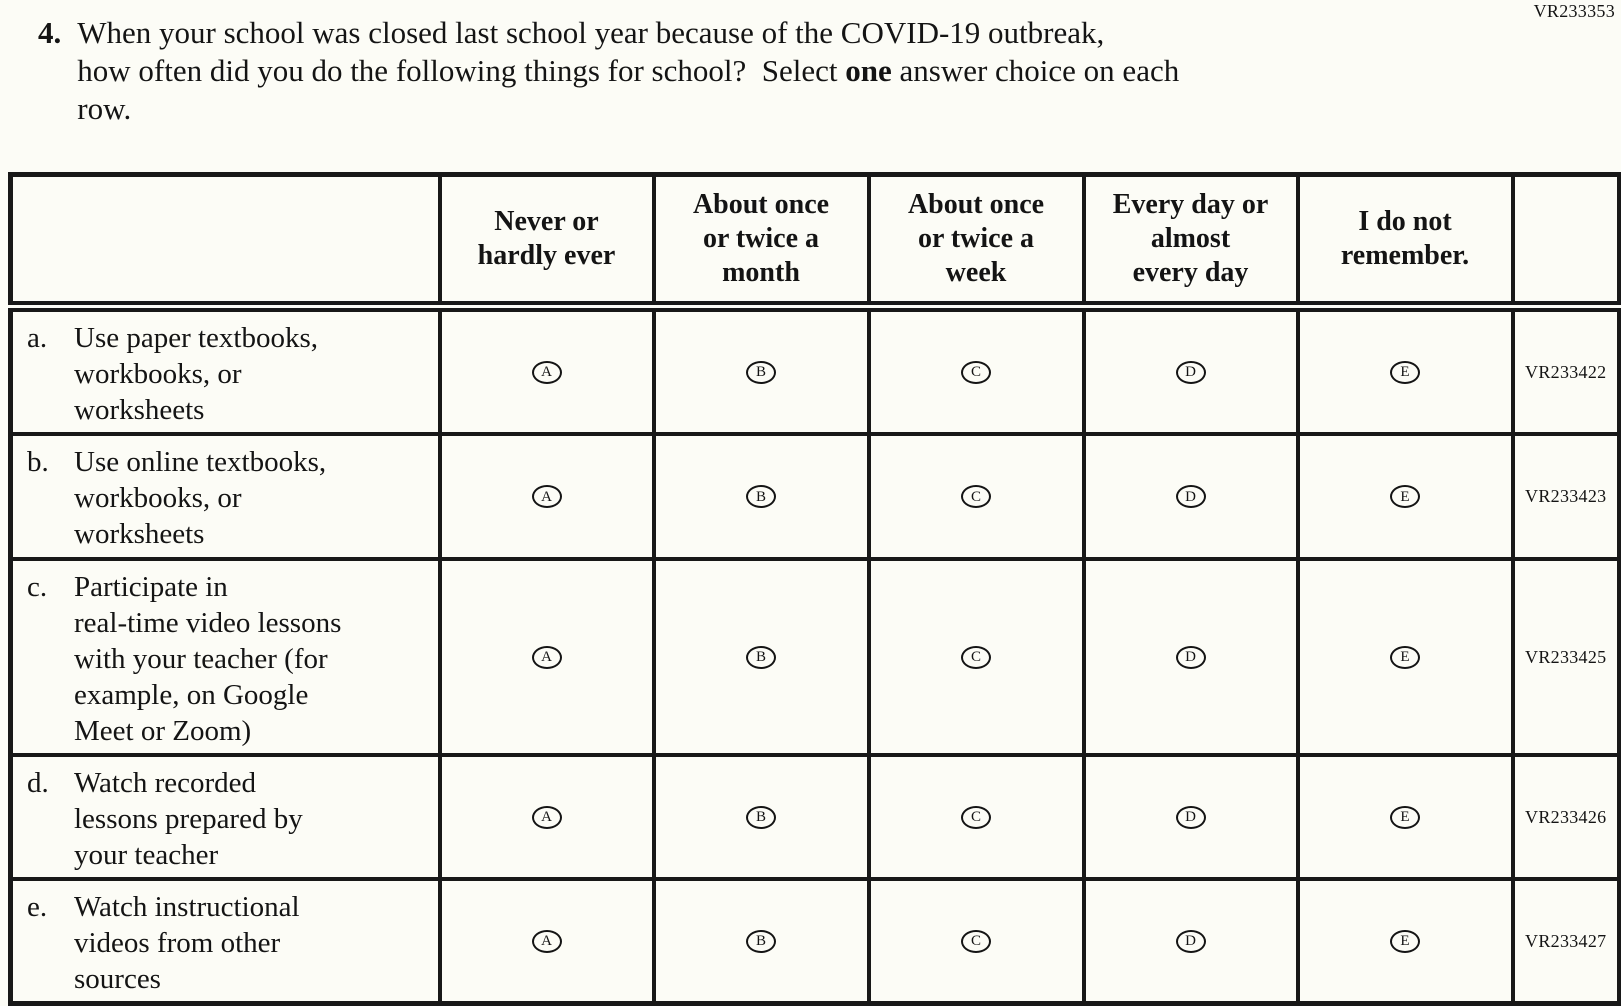 The image size is (1621, 1006). Describe the element at coordinates (1565, 242) in the screenshot. I see `column-header-code-empty` at that location.